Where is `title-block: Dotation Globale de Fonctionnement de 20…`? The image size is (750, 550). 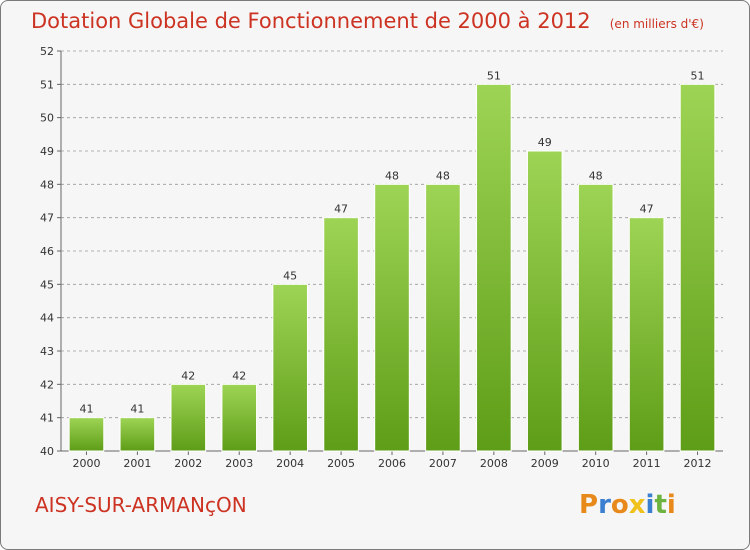 title-block: Dotation Globale de Fonctionnement de 20… is located at coordinates (367, 21).